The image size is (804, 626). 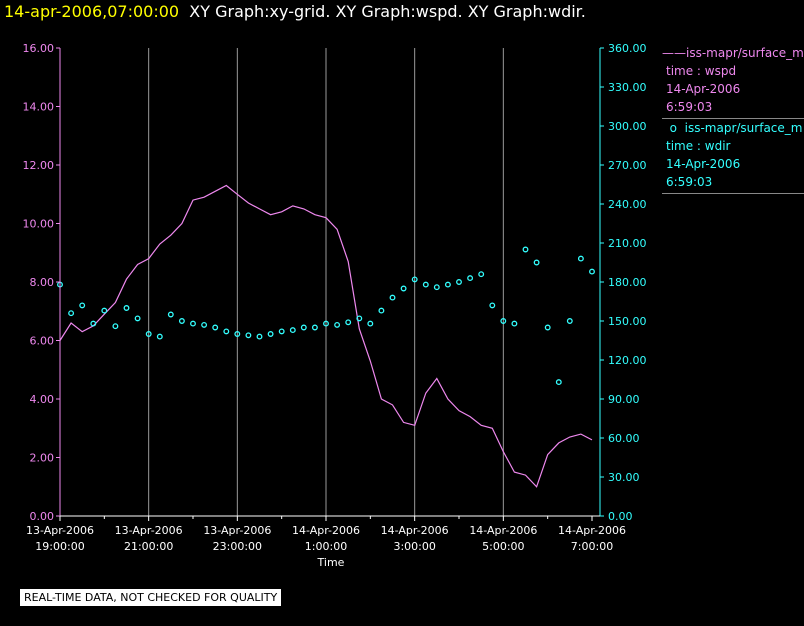 What do you see at coordinates (620, 516) in the screenshot?
I see `right-tick-label: 0.00` at bounding box center [620, 516].